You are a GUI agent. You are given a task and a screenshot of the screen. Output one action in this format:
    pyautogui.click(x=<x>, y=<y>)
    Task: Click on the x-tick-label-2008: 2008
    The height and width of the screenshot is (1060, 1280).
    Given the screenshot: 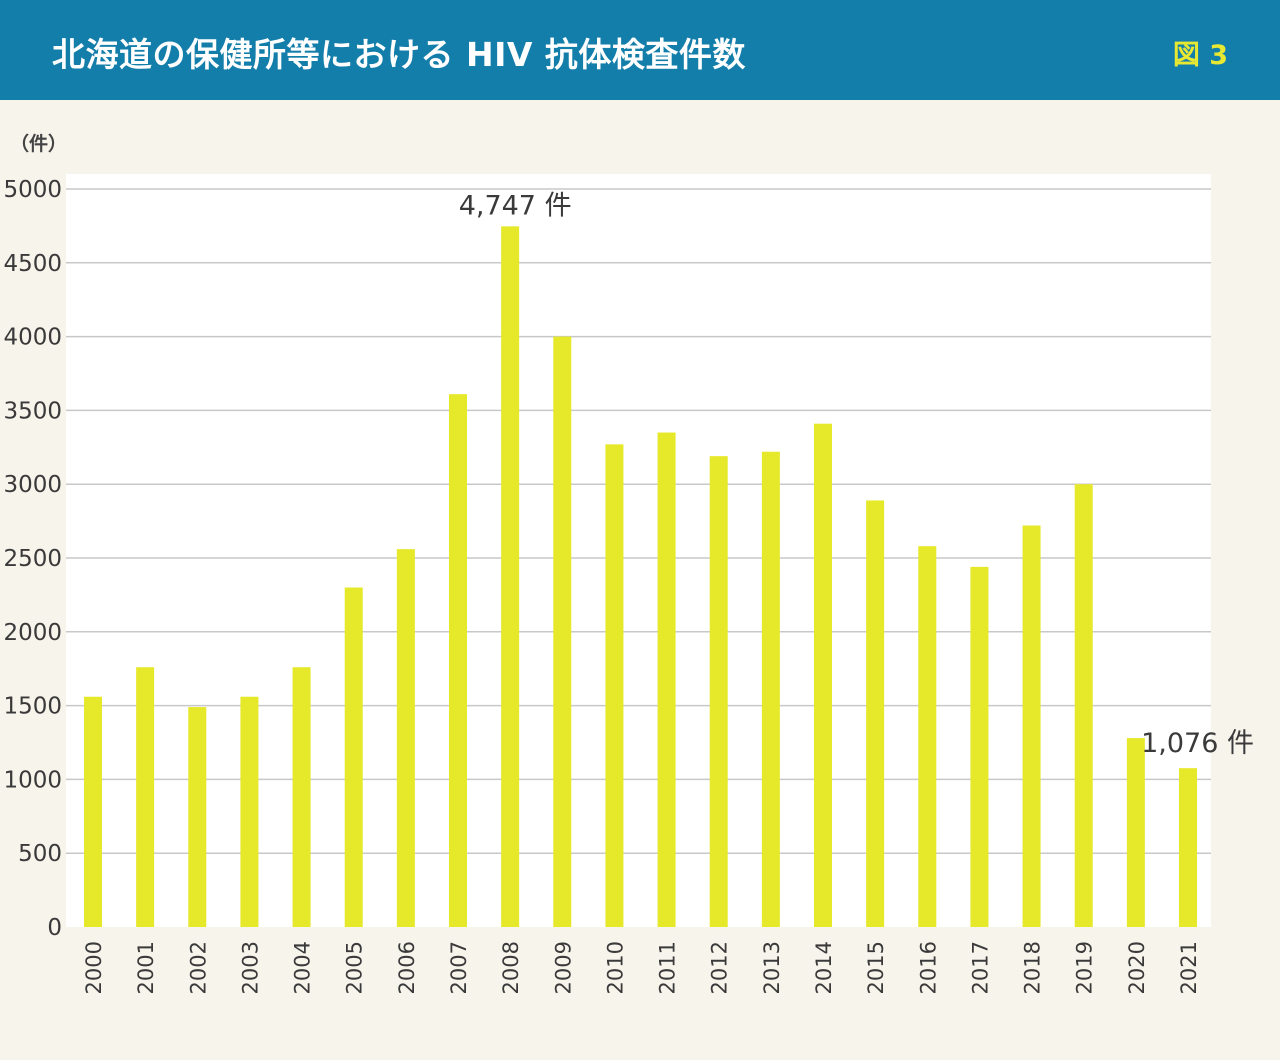 What is the action you would take?
    pyautogui.click(x=511, y=967)
    